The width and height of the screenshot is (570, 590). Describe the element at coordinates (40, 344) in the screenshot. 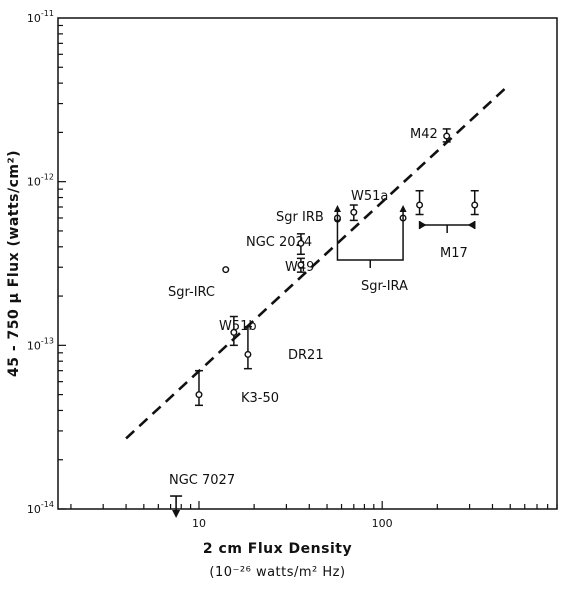

I see `y-tick-label: 10-13` at that location.